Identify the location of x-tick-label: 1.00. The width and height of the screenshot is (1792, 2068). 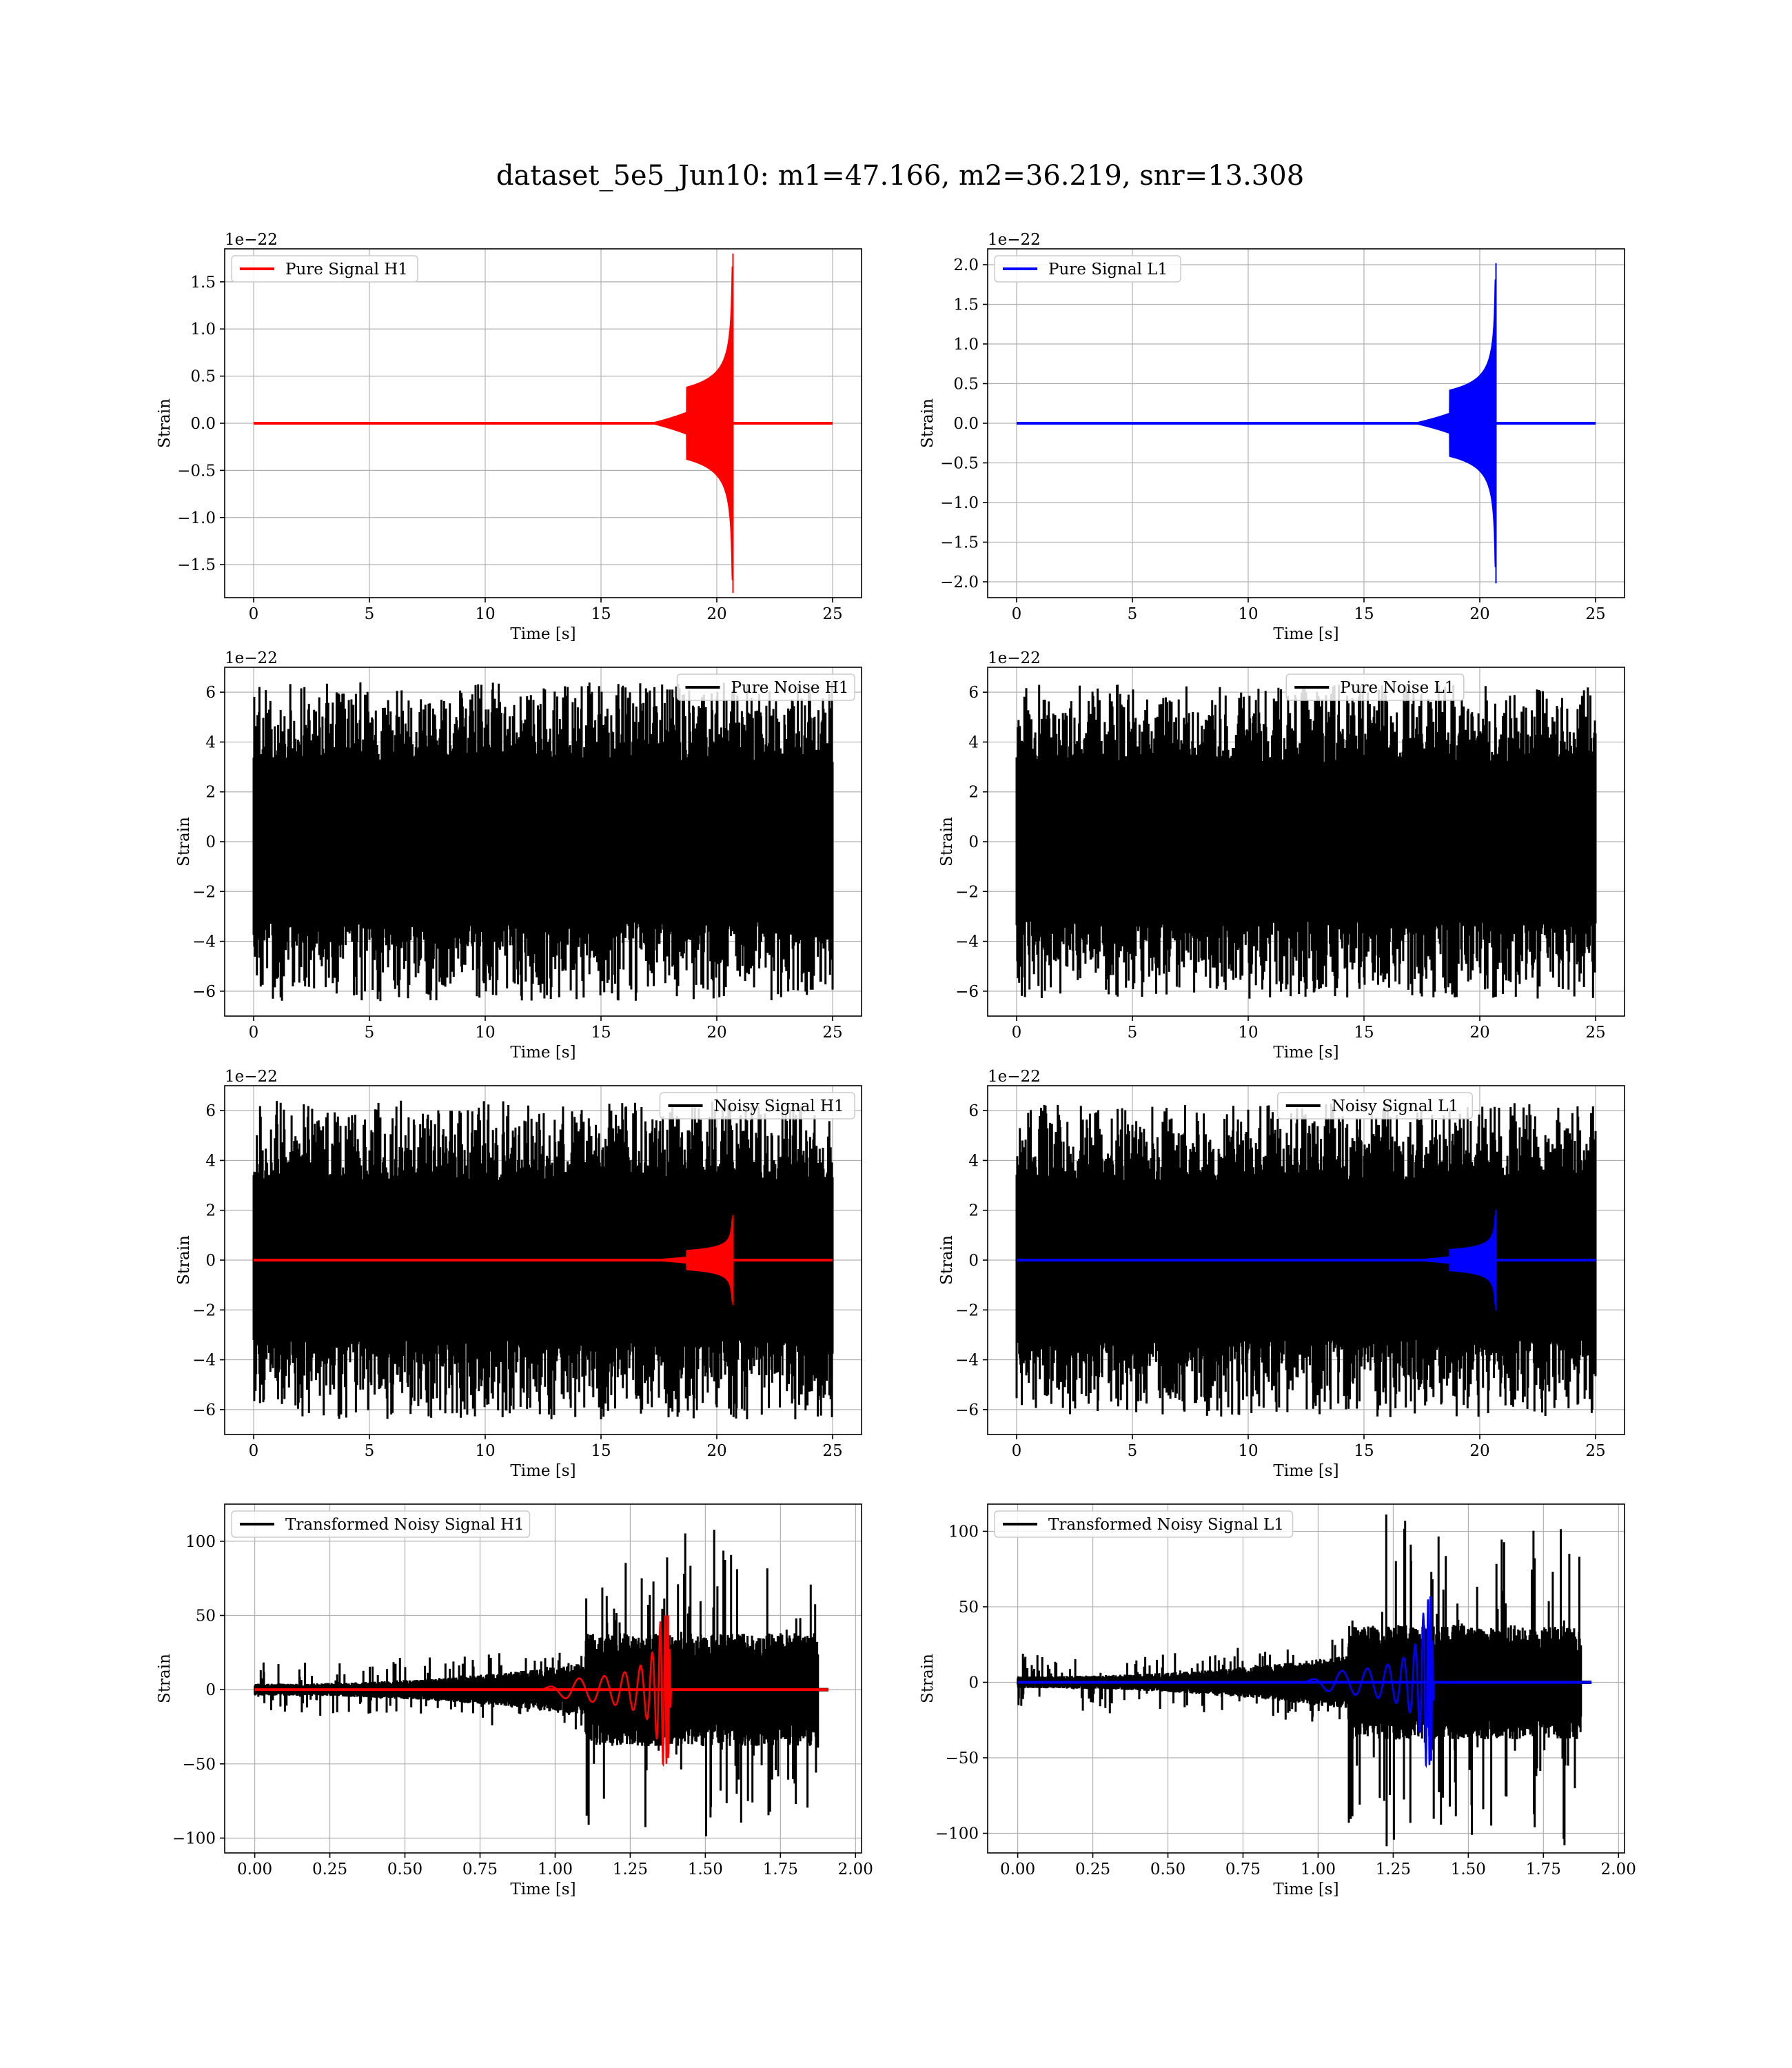
(1318, 1869).